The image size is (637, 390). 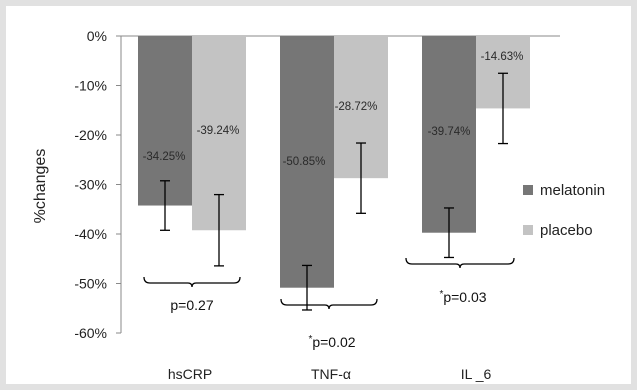 I want to click on x-tick-label: IL _6, so click(x=476, y=374).